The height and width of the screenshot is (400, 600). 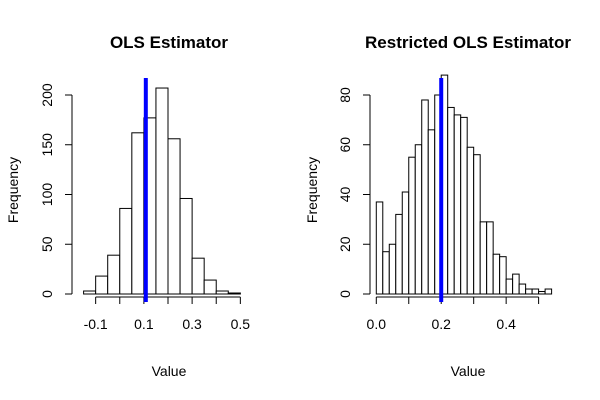 What do you see at coordinates (144, 324) in the screenshot?
I see `ols-x-tick-label: 0.1` at bounding box center [144, 324].